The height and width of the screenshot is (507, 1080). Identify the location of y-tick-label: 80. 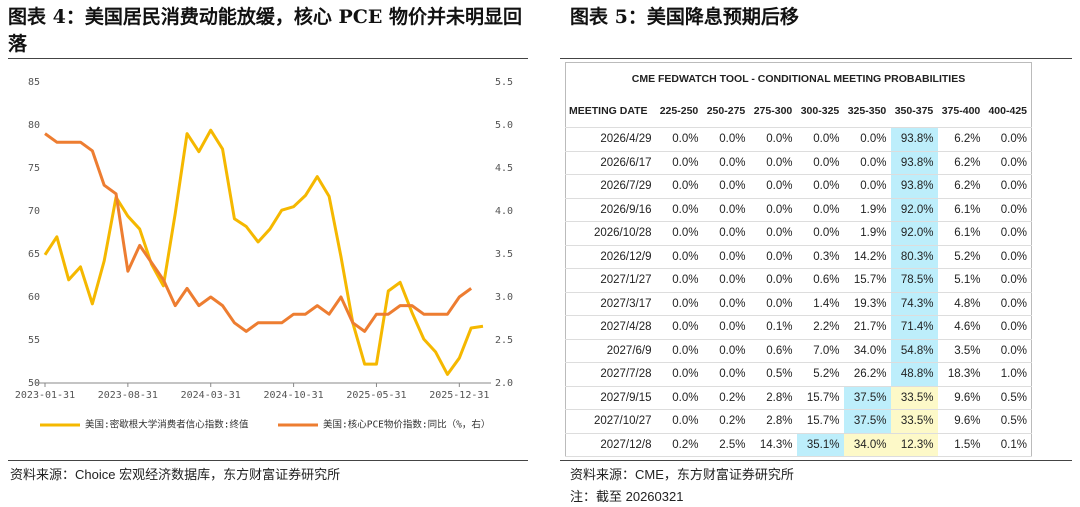
(34, 125).